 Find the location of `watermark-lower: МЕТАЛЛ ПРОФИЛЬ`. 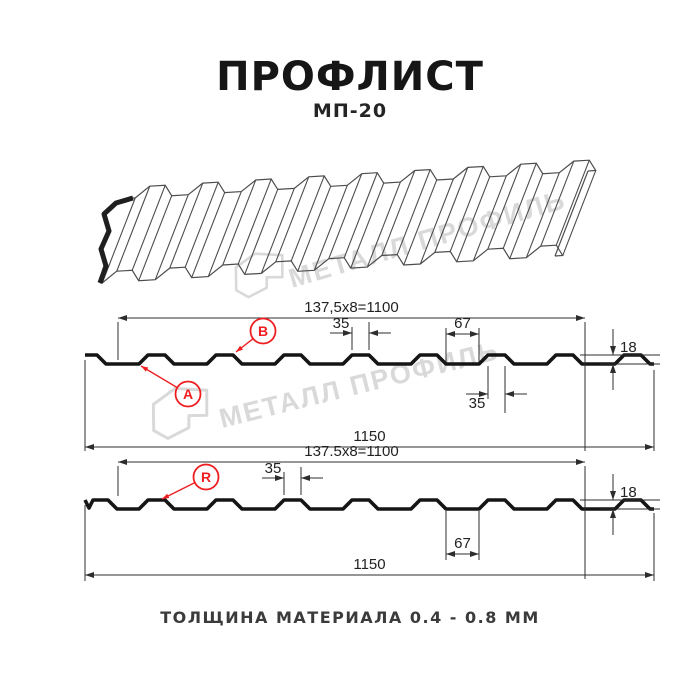

watermark-lower: МЕТАЛЛ ПРОФИЛЬ is located at coordinates (326, 387).